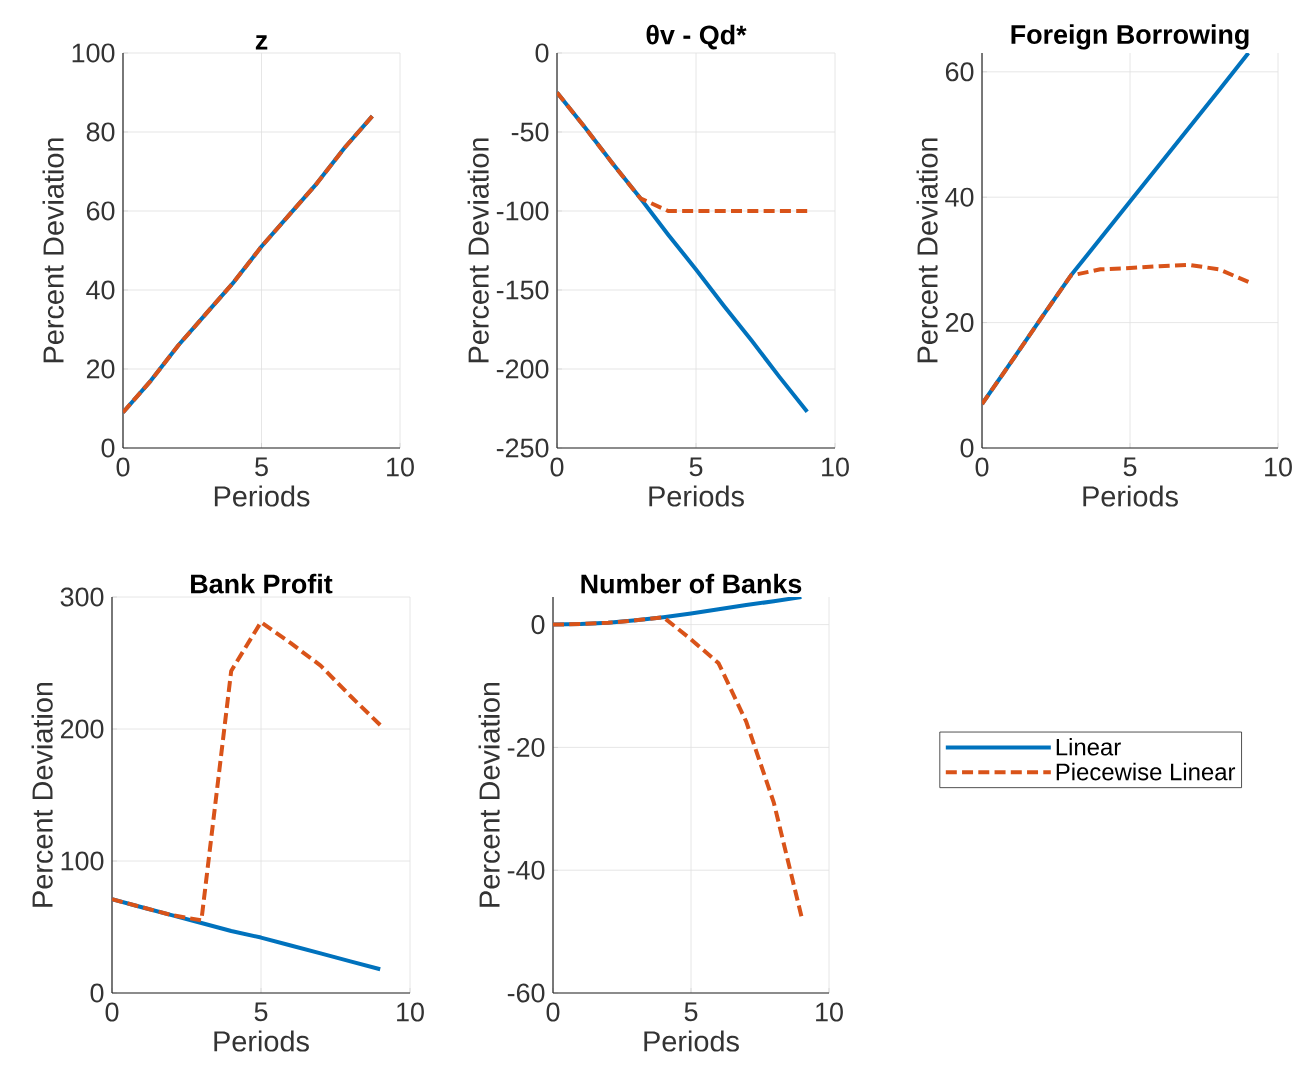 Image resolution: width=1301 pixels, height=1086 pixels. Describe the element at coordinates (261, 42) in the screenshot. I see `chart-title: z` at that location.